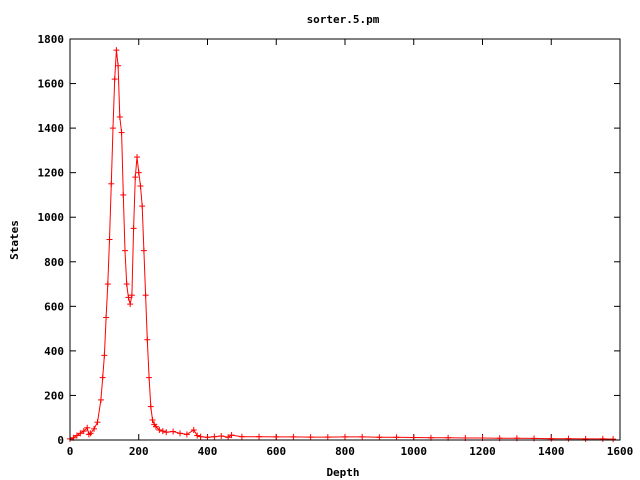 The width and height of the screenshot is (640, 480). What do you see at coordinates (342, 472) in the screenshot?
I see `x-axis-label: Depth` at bounding box center [342, 472].